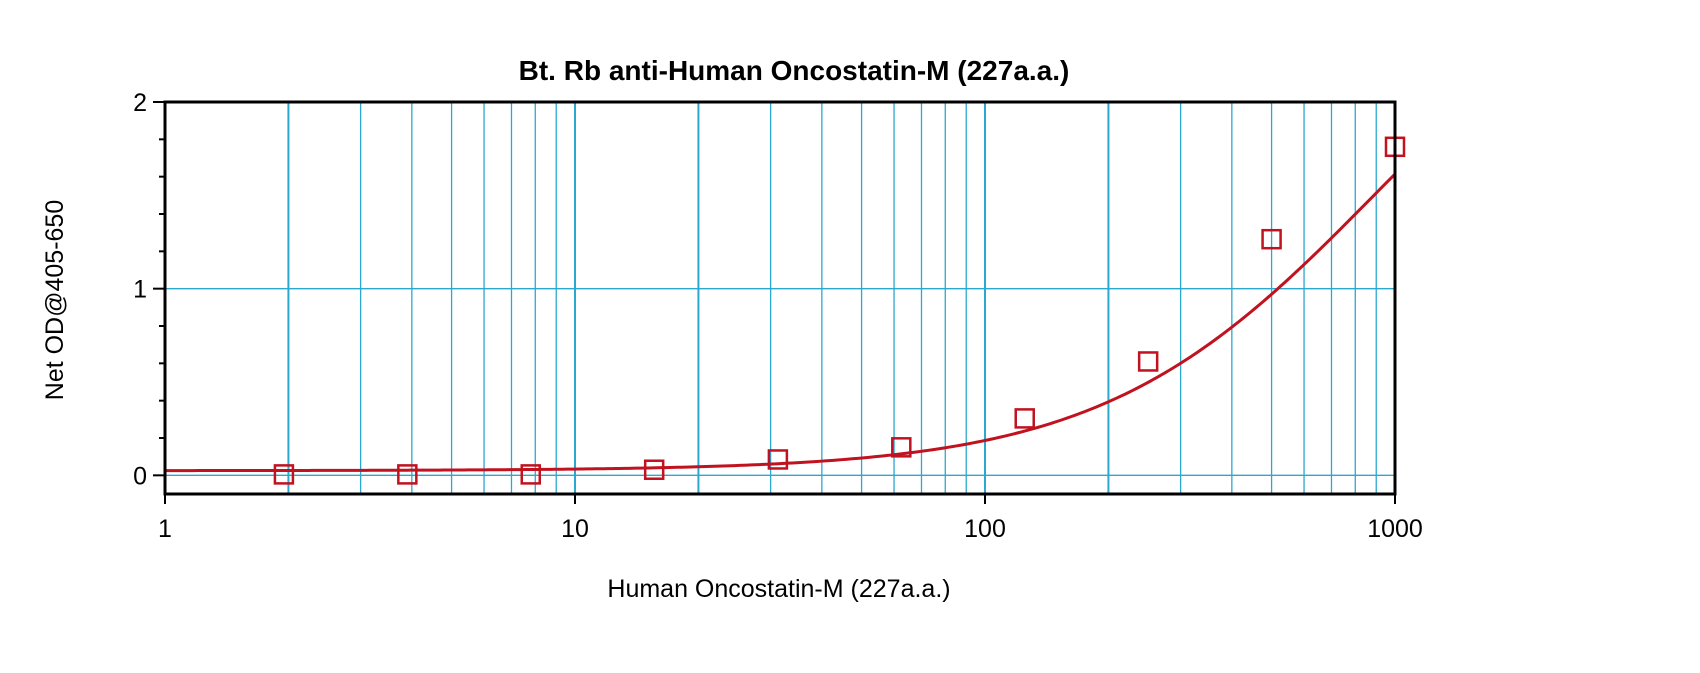 Image resolution: width=1700 pixels, height=673 pixels. What do you see at coordinates (140, 476) in the screenshot?
I see `y-tick-label: 0` at bounding box center [140, 476].